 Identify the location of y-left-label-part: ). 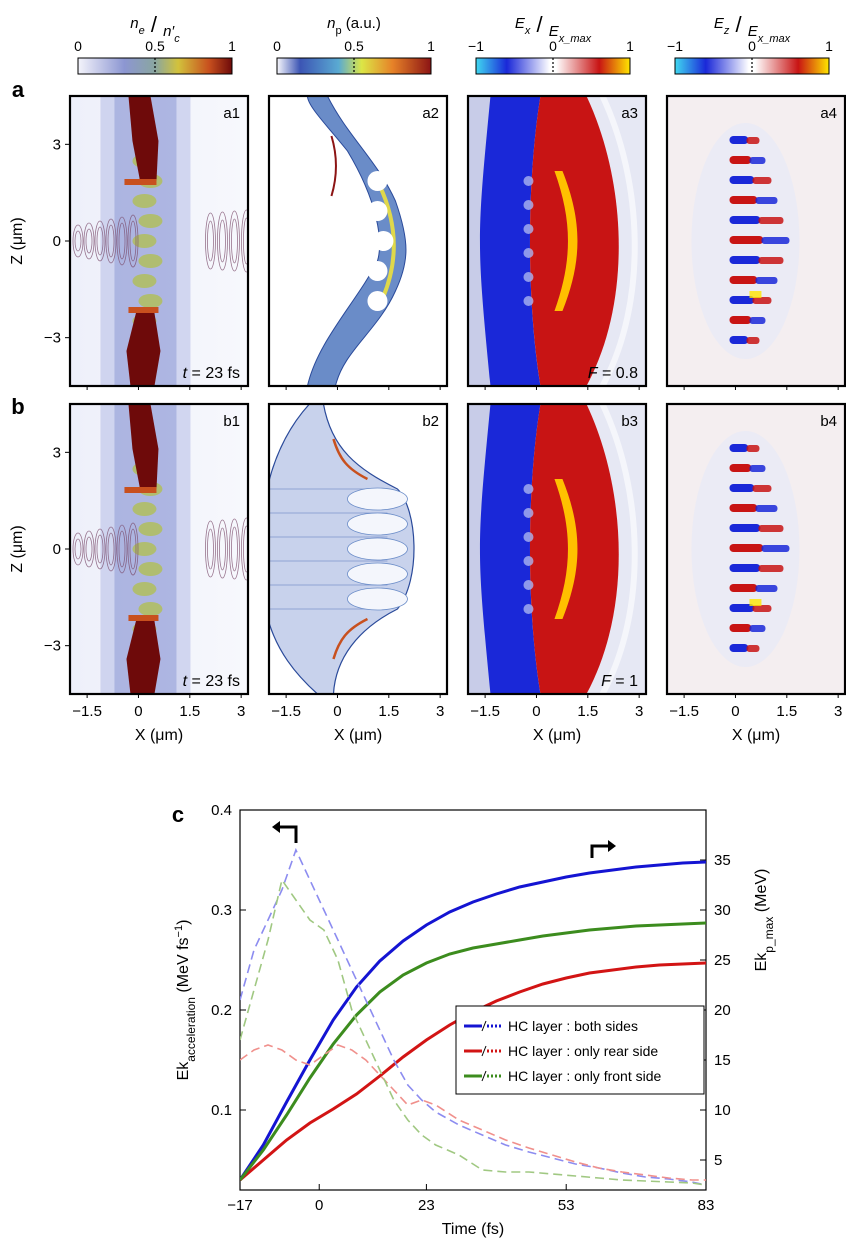
(183, 922).